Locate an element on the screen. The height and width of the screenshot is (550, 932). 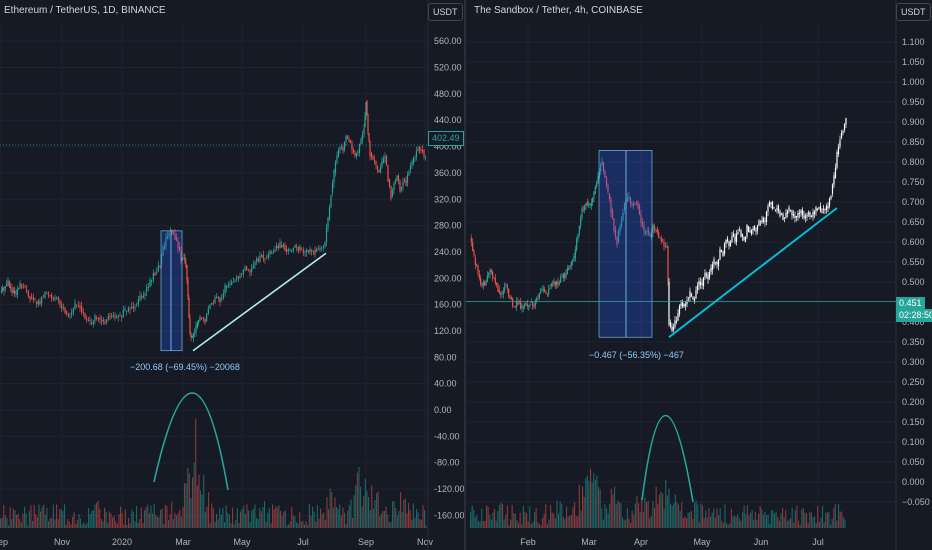
y-tick-label: 0.550 is located at coordinates (913, 262).